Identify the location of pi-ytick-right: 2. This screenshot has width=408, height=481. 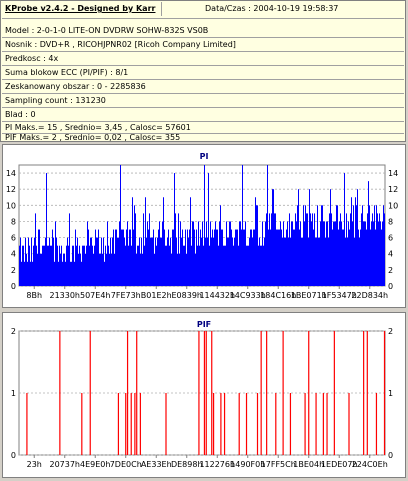
(390, 270).